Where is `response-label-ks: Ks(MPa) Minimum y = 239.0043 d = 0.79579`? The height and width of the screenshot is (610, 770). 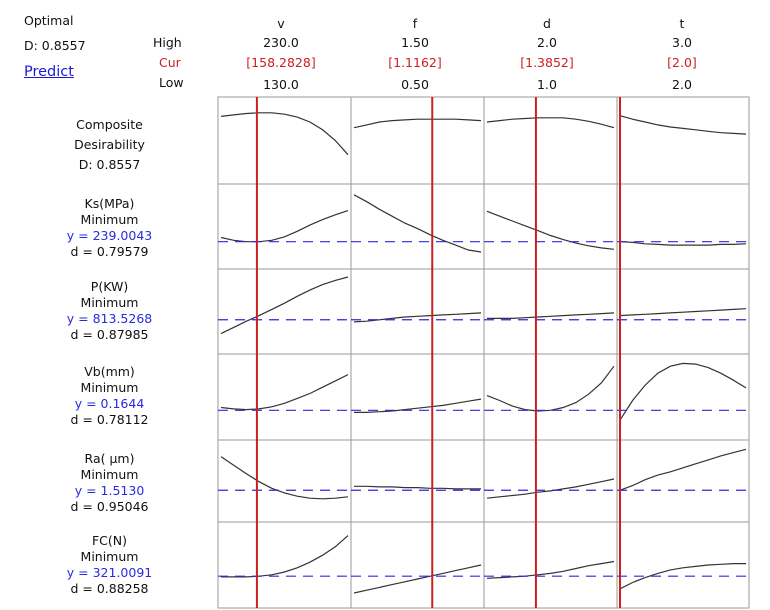 response-label-ks: Ks(MPa) Minimum y = 239.0043 d = 0.79579 is located at coordinates (109, 228).